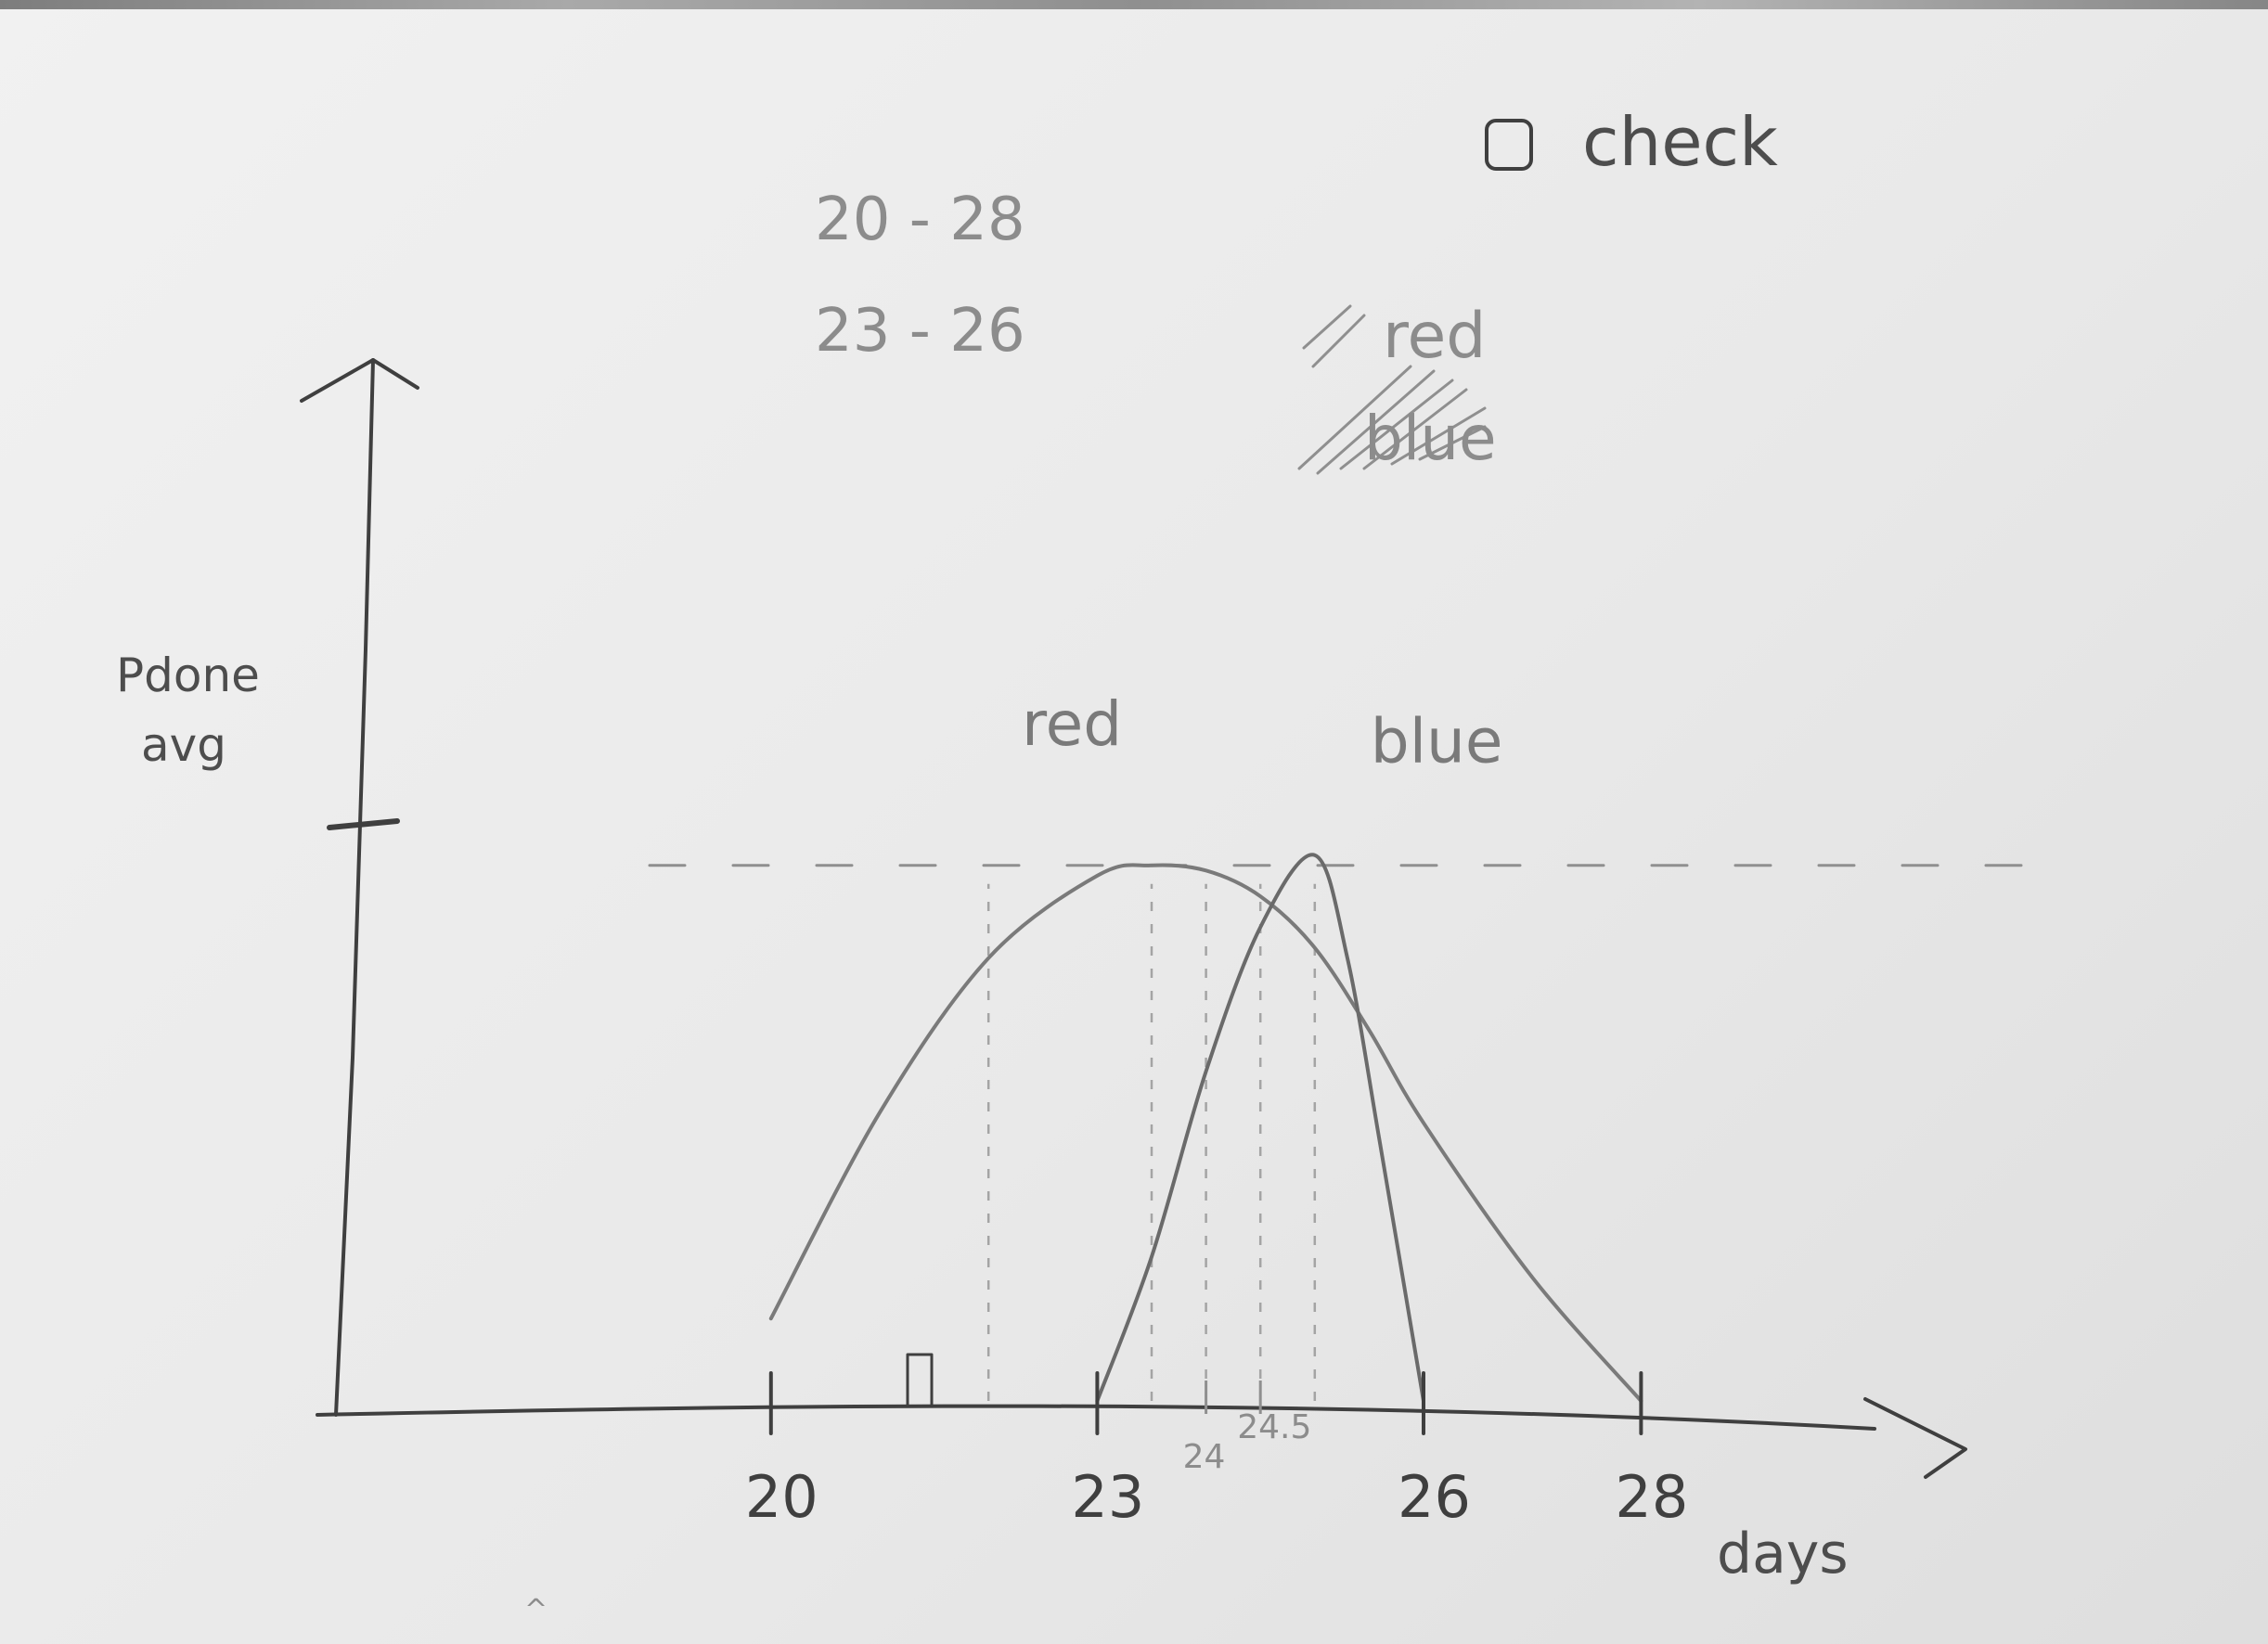 This screenshot has width=2268, height=1644. Describe the element at coordinates (1151, 1142) in the screenshot. I see `vertical-guide-lines` at that location.